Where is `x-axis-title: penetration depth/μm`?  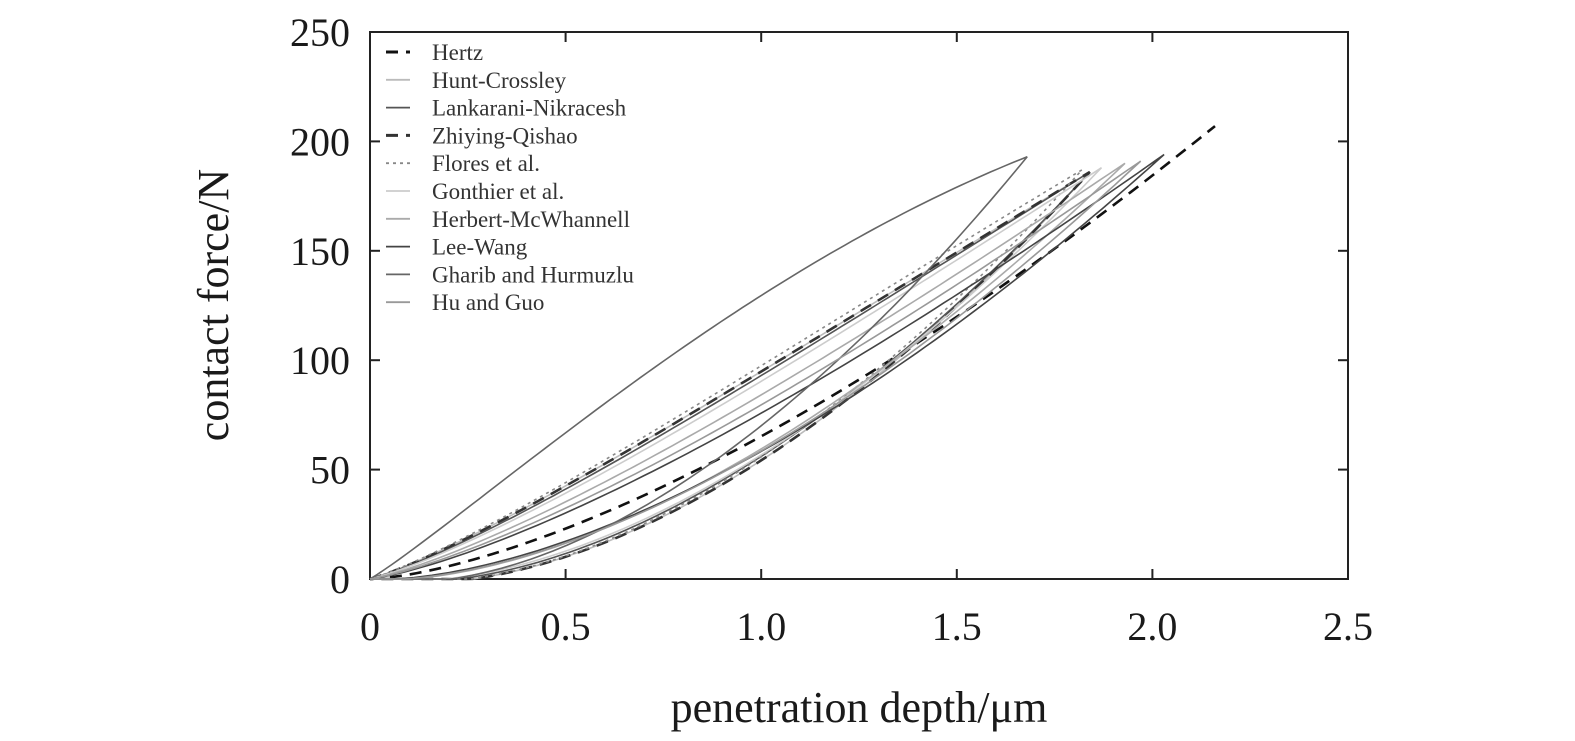
x-axis-title: penetration depth/μm is located at coordinates (859, 707).